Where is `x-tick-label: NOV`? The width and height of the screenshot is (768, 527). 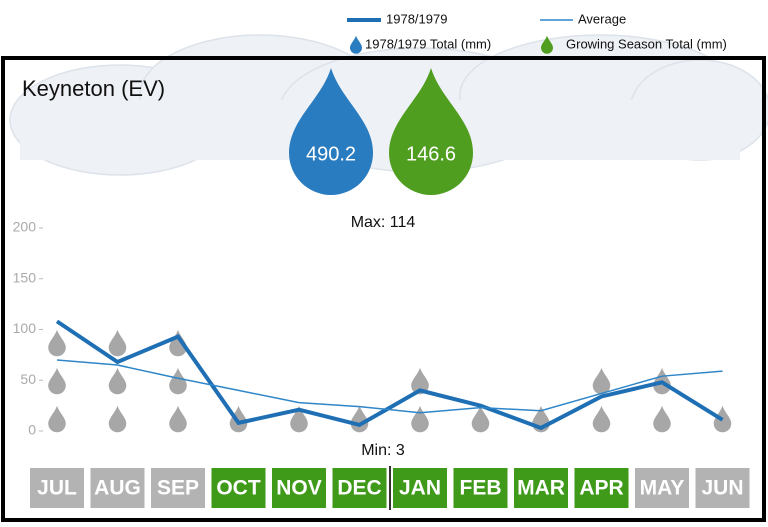 x-tick-label: NOV is located at coordinates (299, 488).